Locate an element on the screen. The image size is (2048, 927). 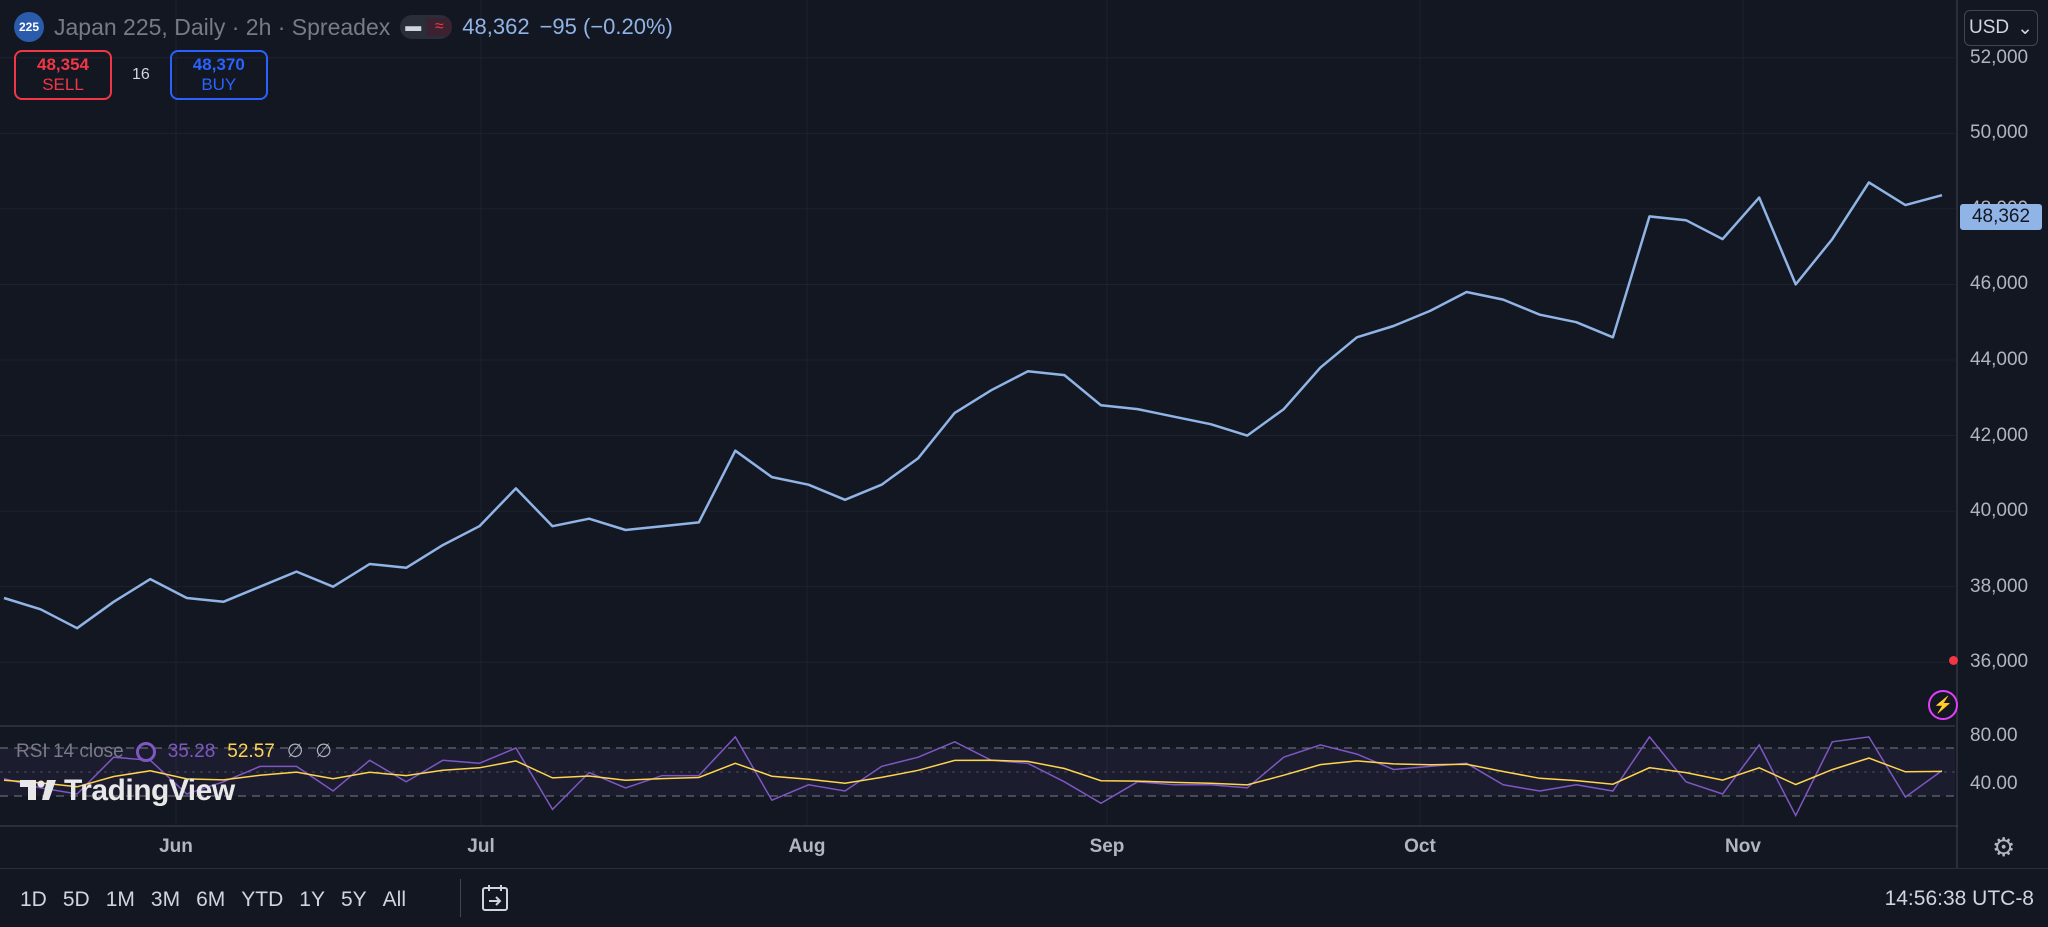
last-price-tag: 48,362 is located at coordinates (2001, 217).